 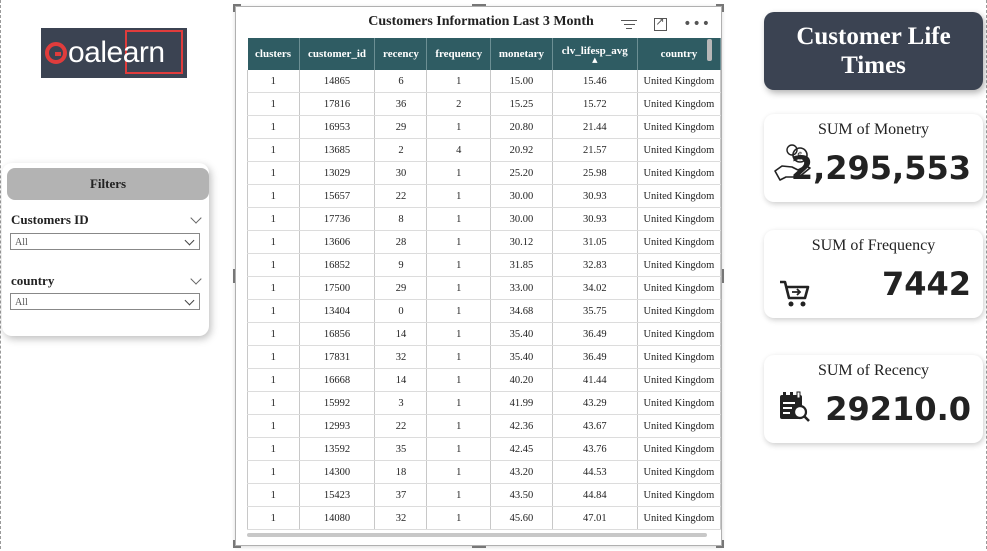 What do you see at coordinates (873, 399) in the screenshot?
I see `kpi-card-recency: SUM of Recency 29210.0` at bounding box center [873, 399].